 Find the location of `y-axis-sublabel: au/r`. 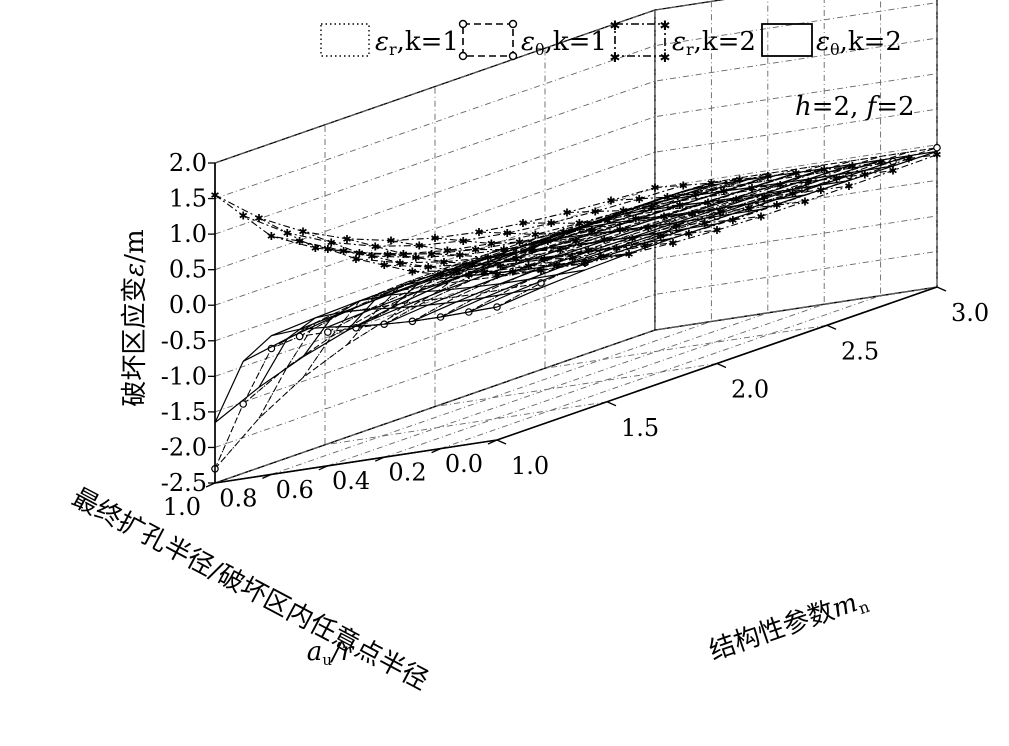

y-axis-sublabel: au/r is located at coordinates (331, 653).